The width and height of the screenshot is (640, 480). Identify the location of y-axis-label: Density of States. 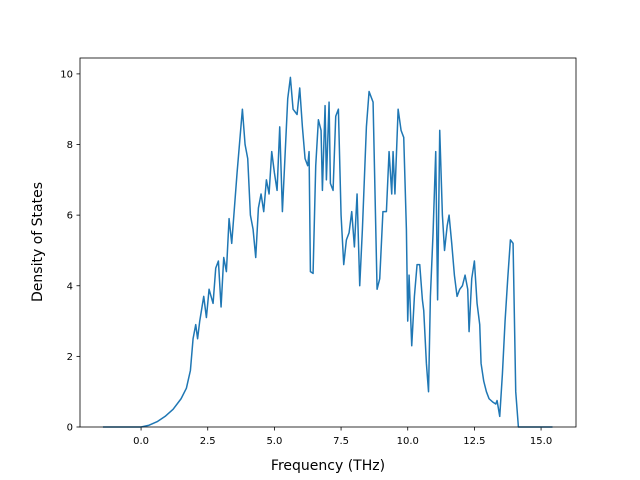
(38, 242).